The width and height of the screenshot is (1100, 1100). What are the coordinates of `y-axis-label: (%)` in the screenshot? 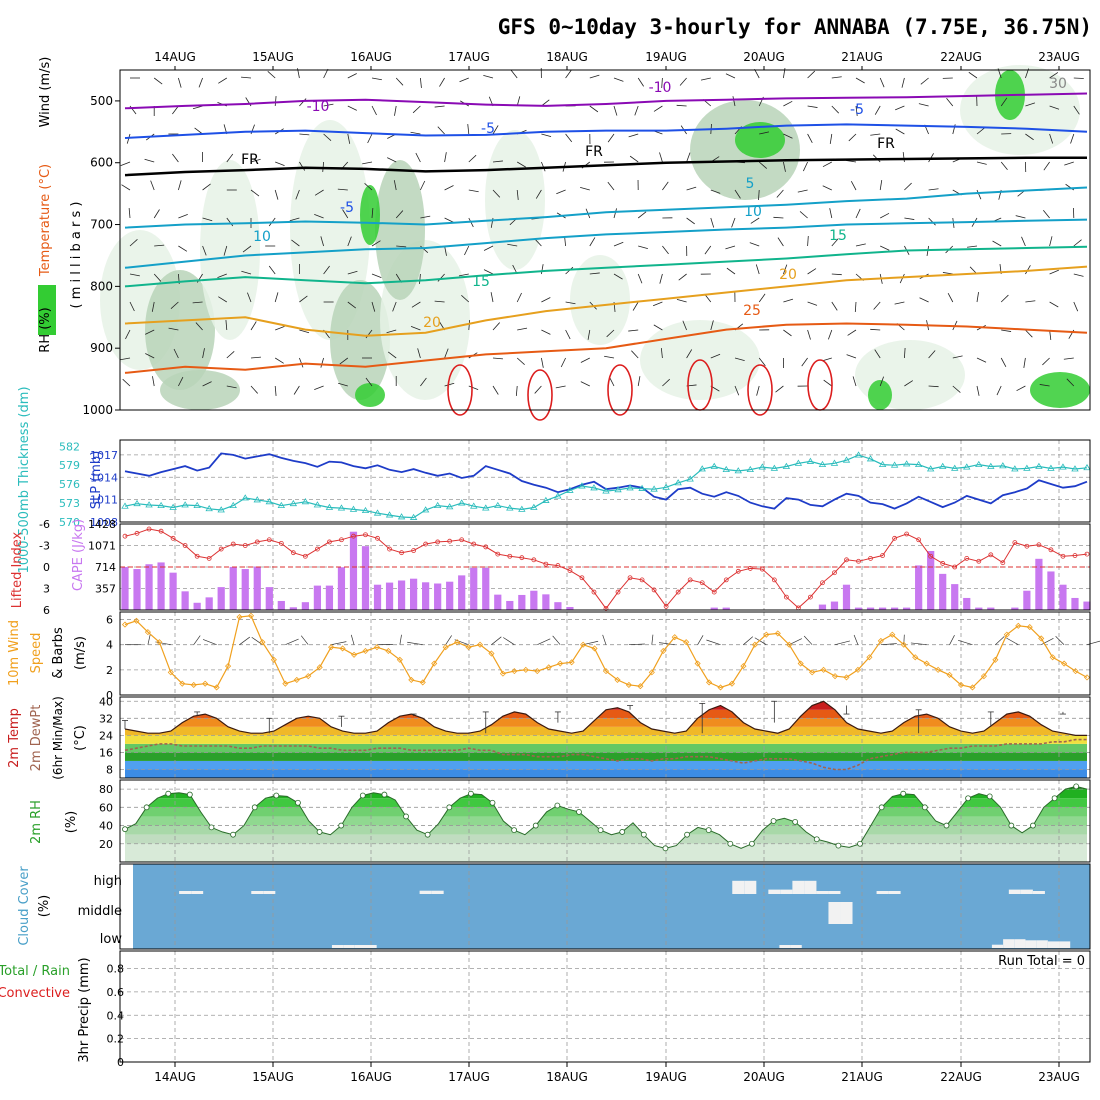 It's located at (44, 906).